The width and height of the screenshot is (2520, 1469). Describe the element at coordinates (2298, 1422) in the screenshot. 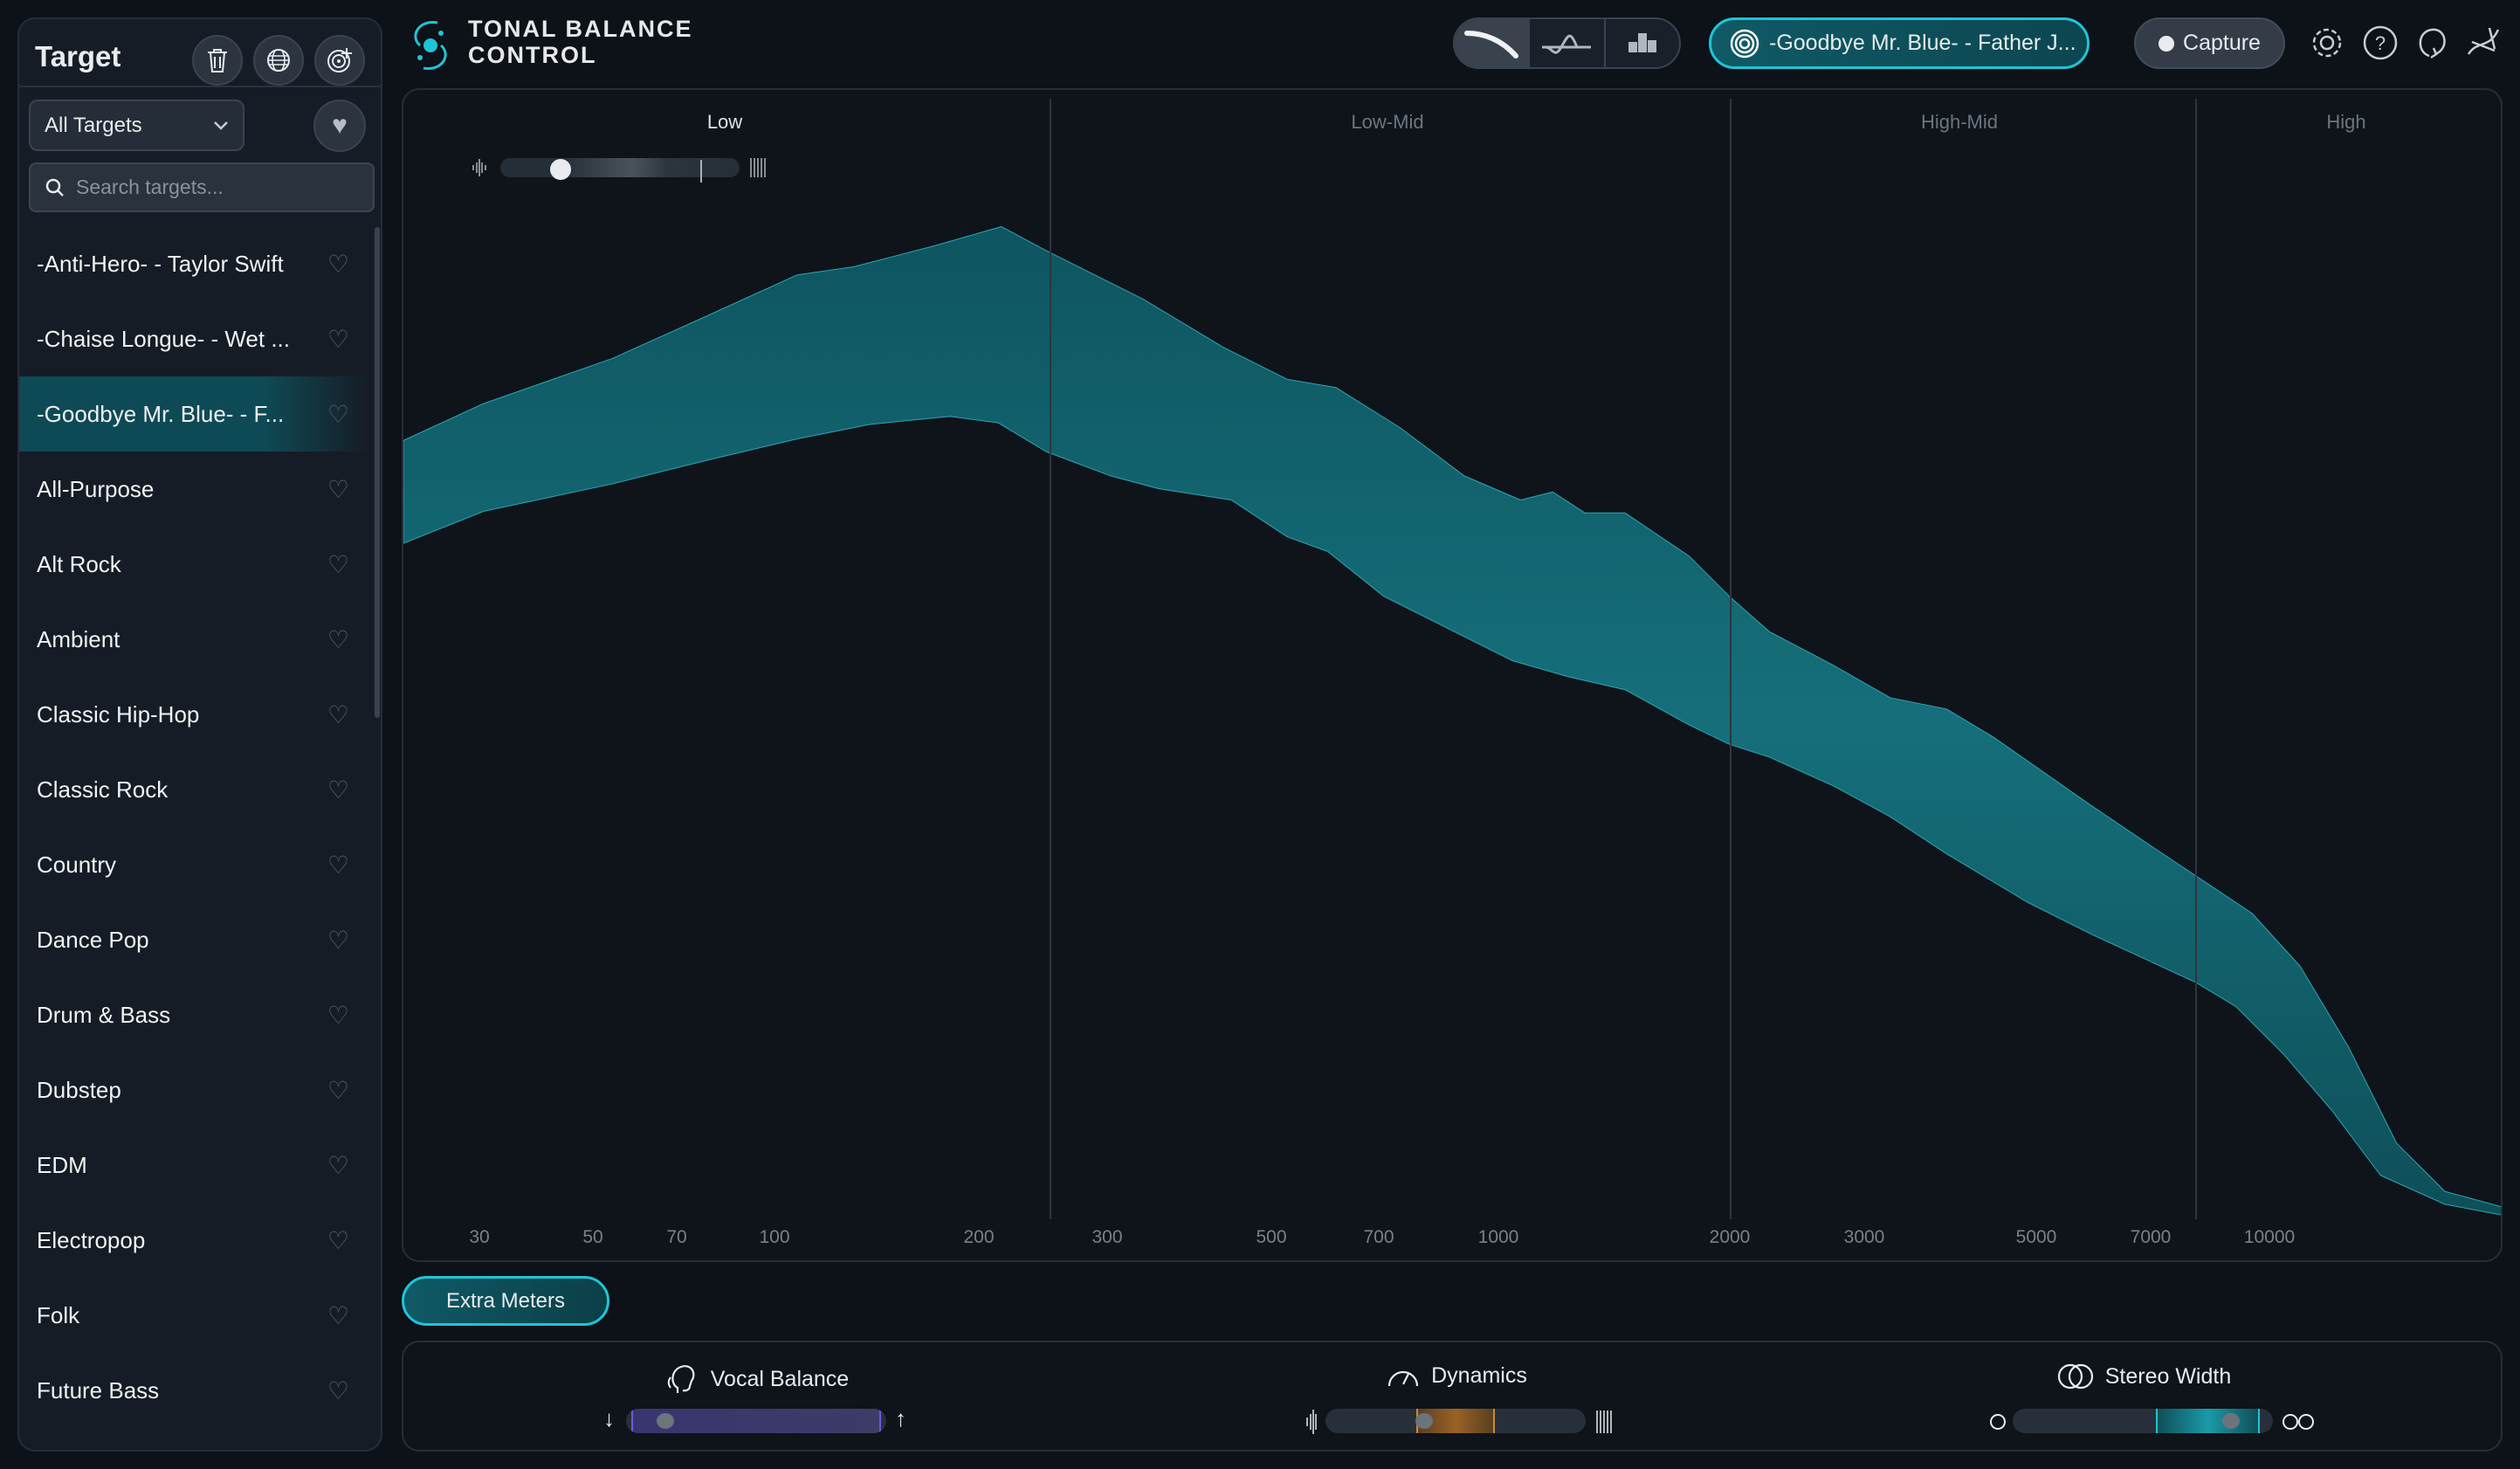

I see `wide-circles-icon` at that location.